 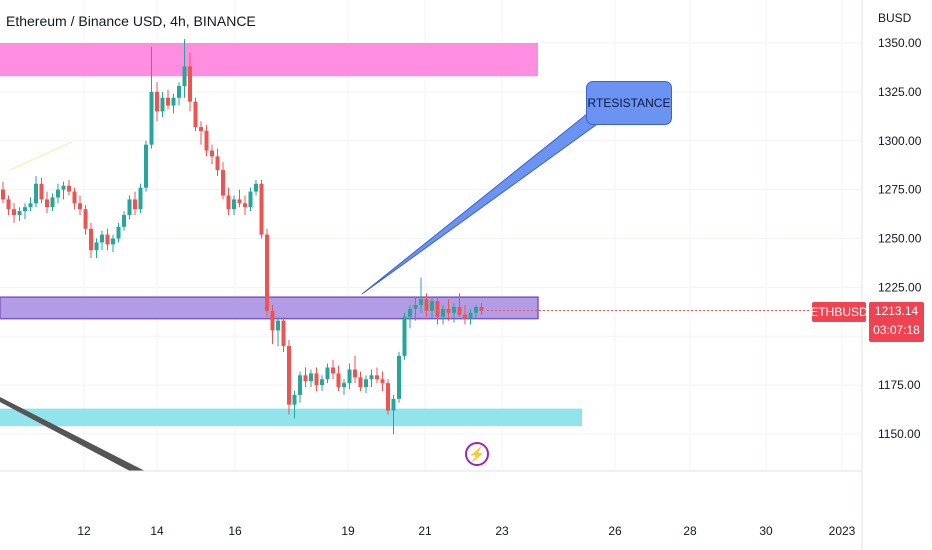 I want to click on y-tick-label: 1250.00, so click(x=900, y=239).